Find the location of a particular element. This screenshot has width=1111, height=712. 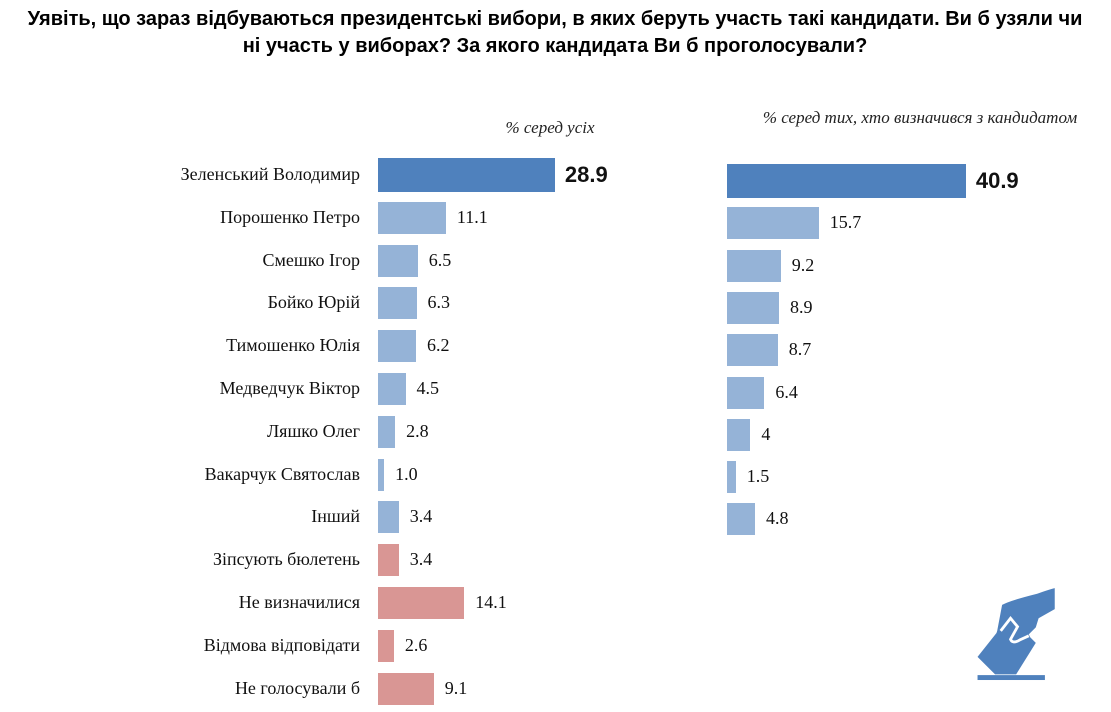

category-label: Зіпсують бюлетень is located at coordinates (286, 559).